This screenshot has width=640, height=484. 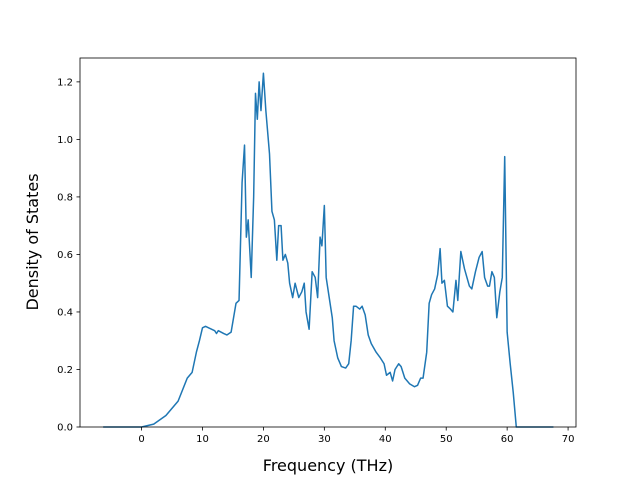 I want to click on y-axis-label: Density of States, so click(x=32, y=241).